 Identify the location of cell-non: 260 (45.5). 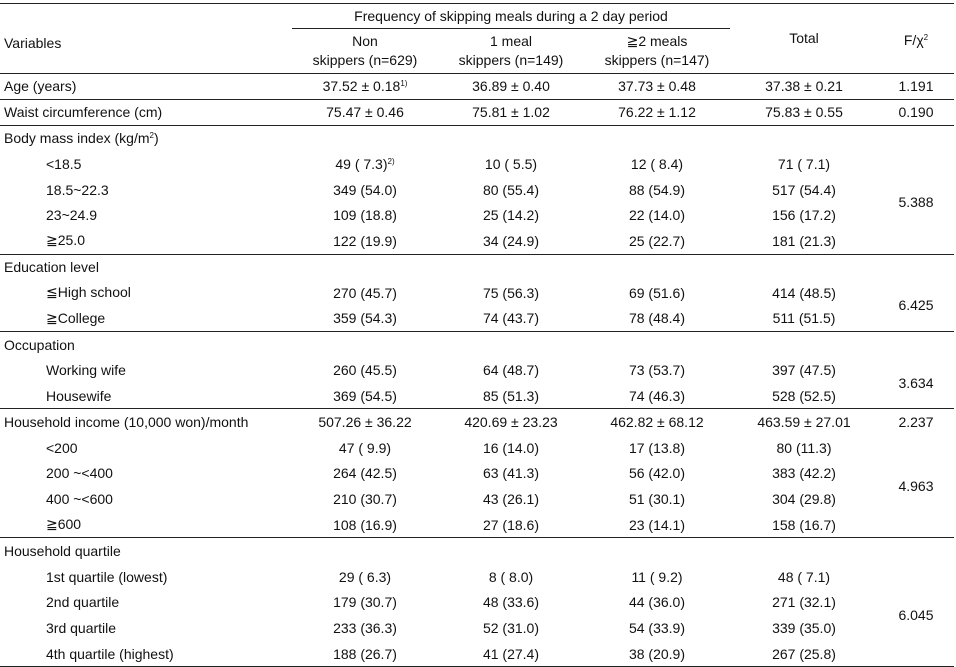
(365, 370).